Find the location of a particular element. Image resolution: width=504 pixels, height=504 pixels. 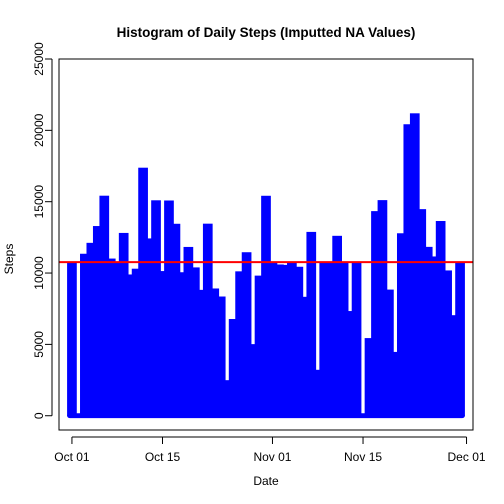

y-tick-label: 0 is located at coordinates (39, 415).